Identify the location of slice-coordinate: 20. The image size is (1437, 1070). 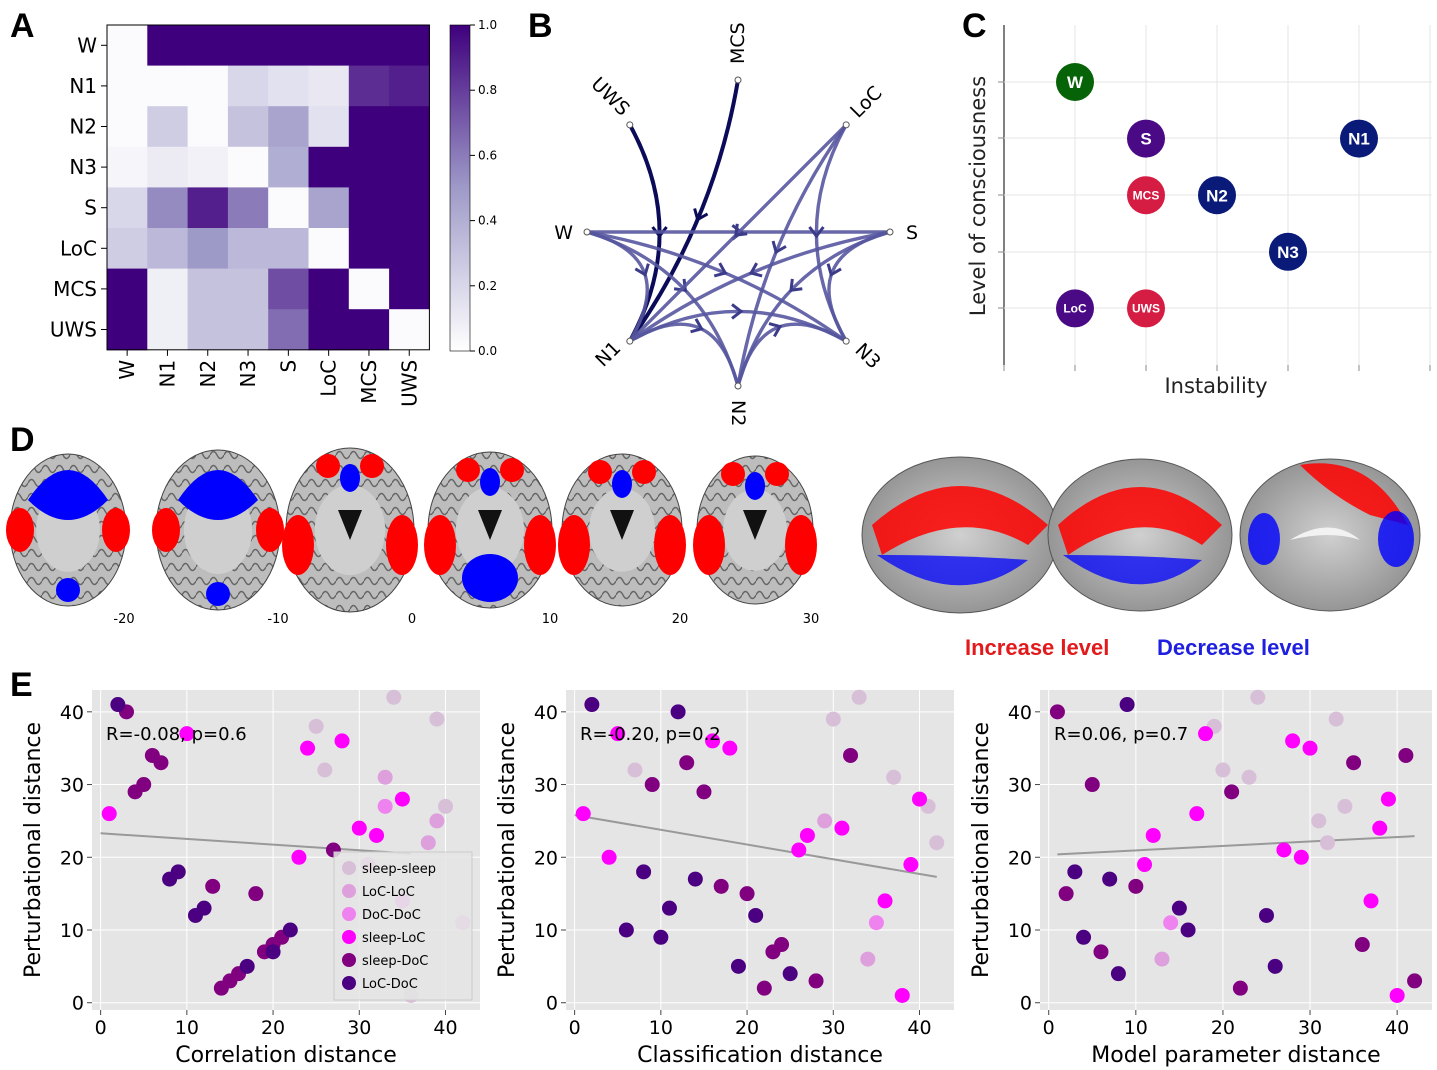
(680, 619).